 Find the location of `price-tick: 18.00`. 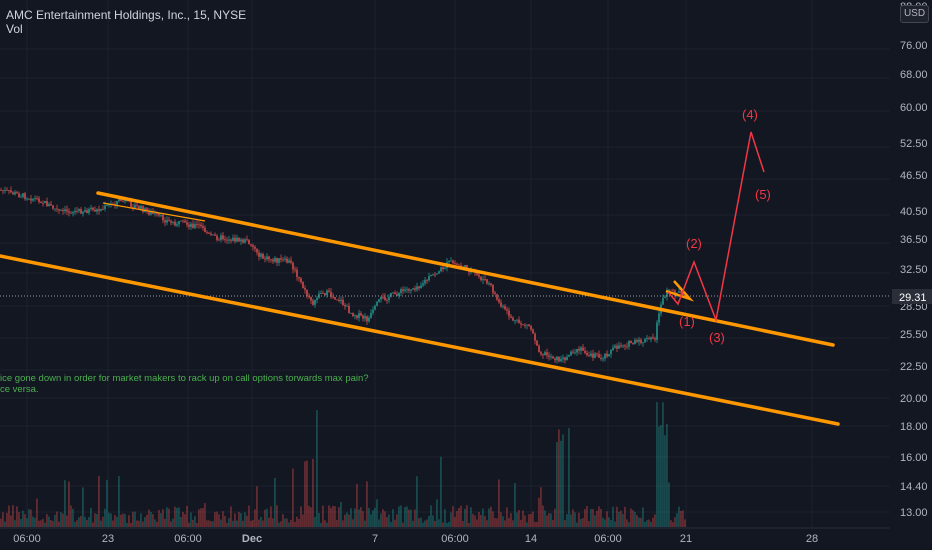

price-tick: 18.00 is located at coordinates (914, 427).